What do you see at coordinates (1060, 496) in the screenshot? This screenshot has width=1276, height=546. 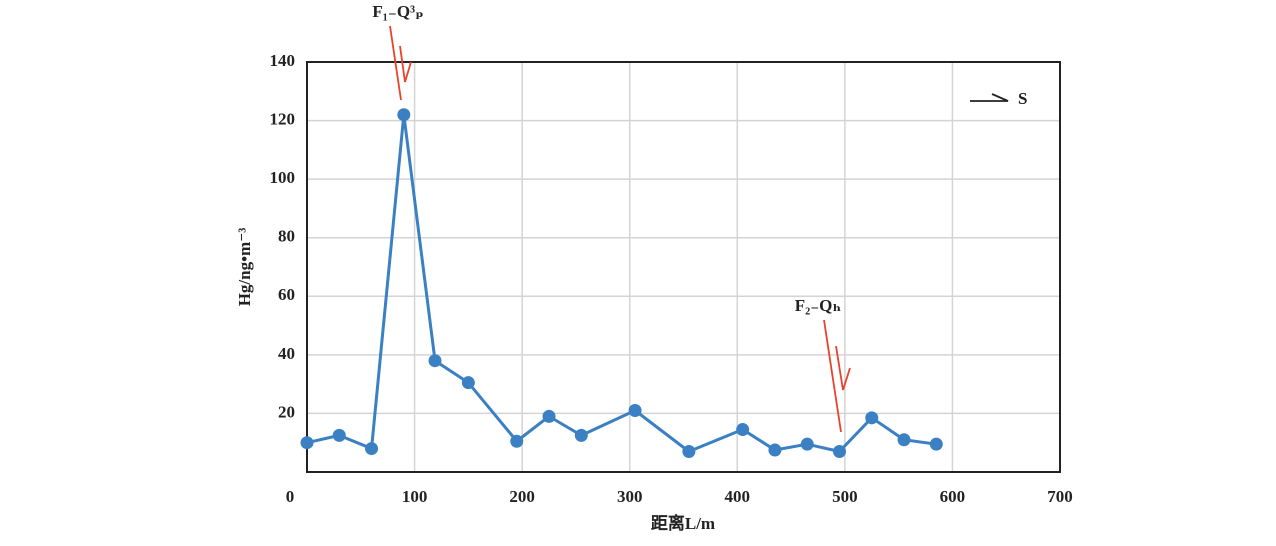 I see `x-tick-label: 700` at bounding box center [1060, 496].